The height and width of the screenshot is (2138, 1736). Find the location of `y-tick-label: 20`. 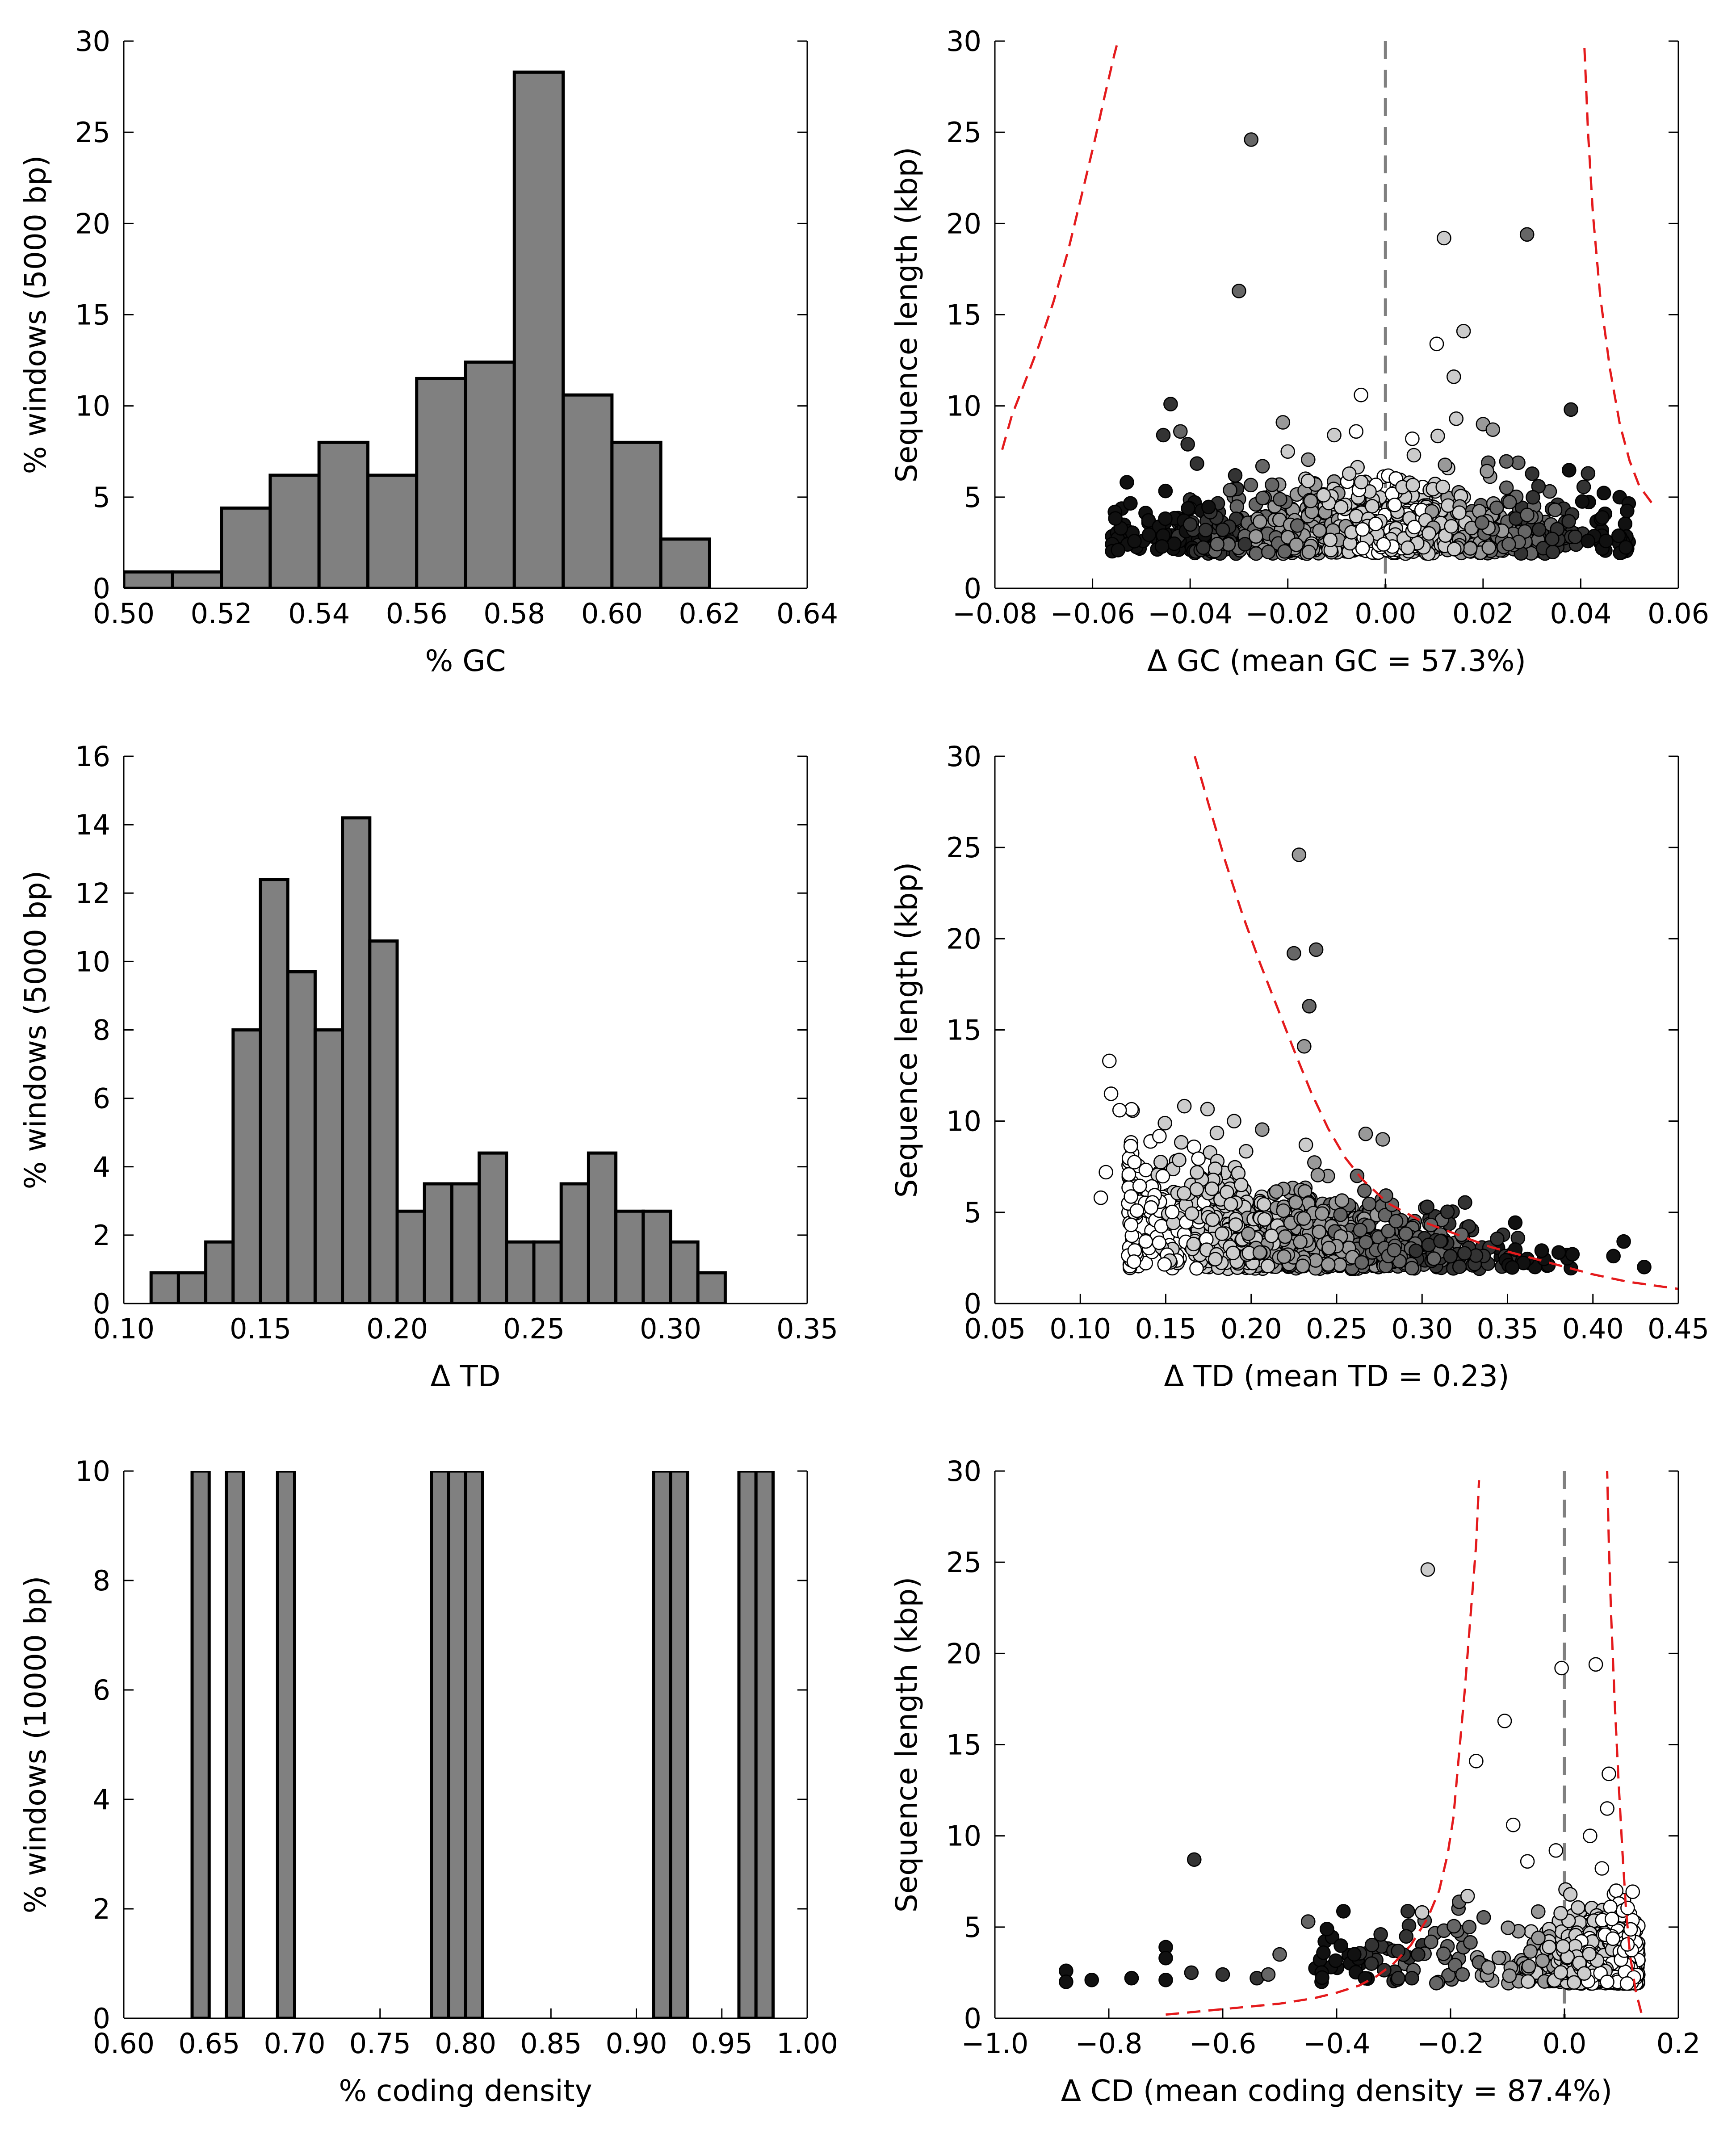

y-tick-label: 20 is located at coordinates (92, 224).